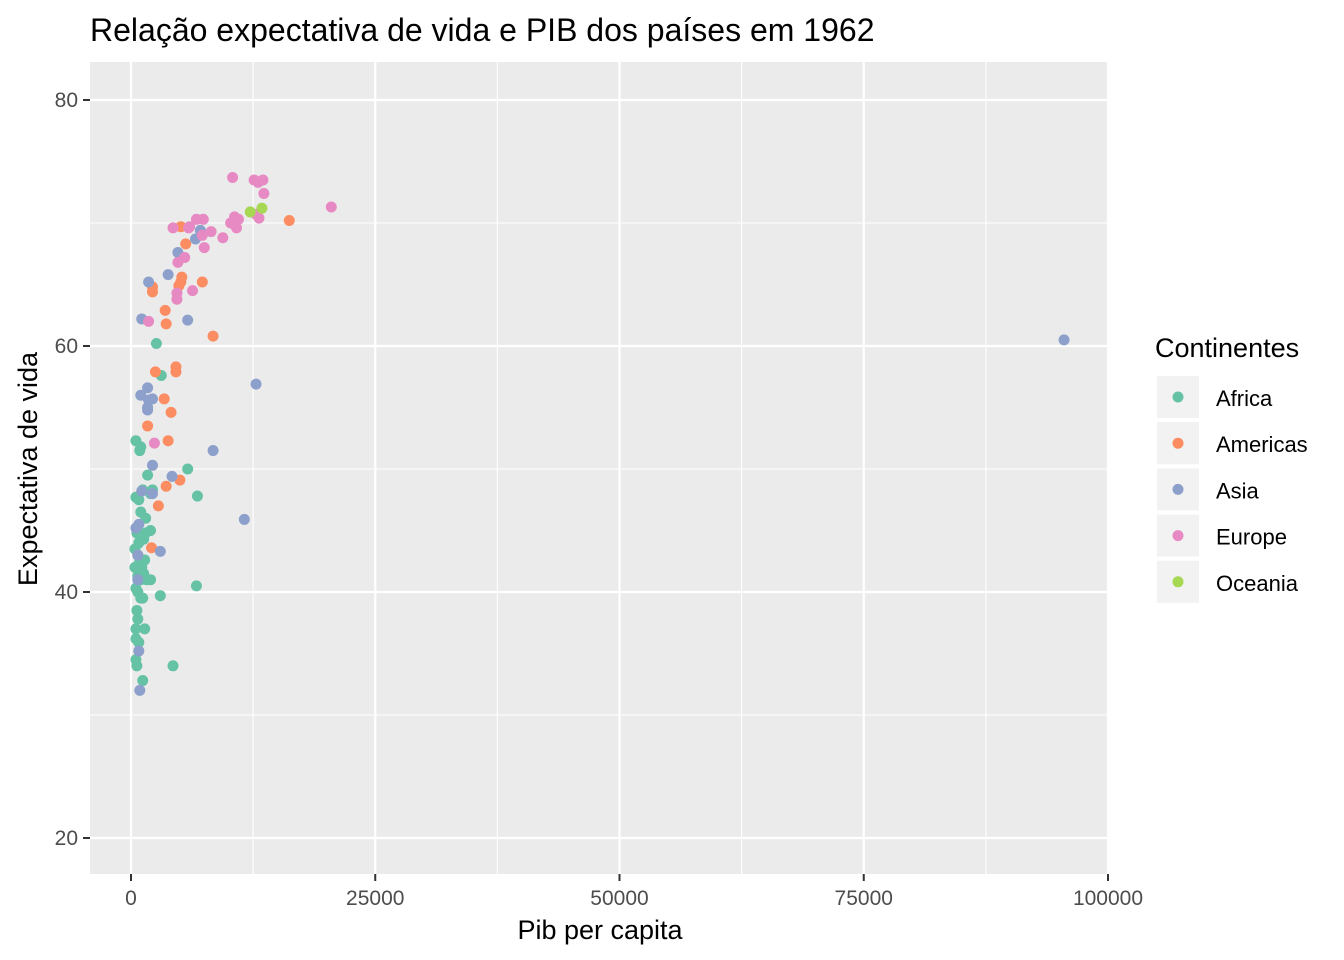  Describe the element at coordinates (1227, 348) in the screenshot. I see `legend-title: Continentes` at that location.